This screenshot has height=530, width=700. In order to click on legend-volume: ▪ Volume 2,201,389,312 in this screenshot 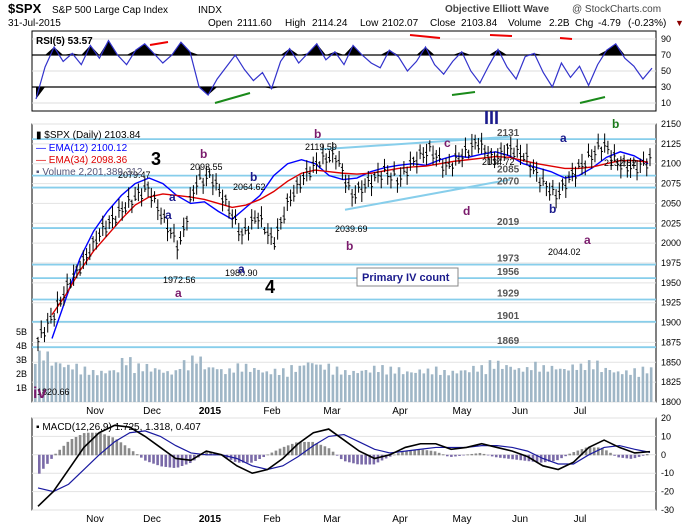, I will do `click(89, 172)`.